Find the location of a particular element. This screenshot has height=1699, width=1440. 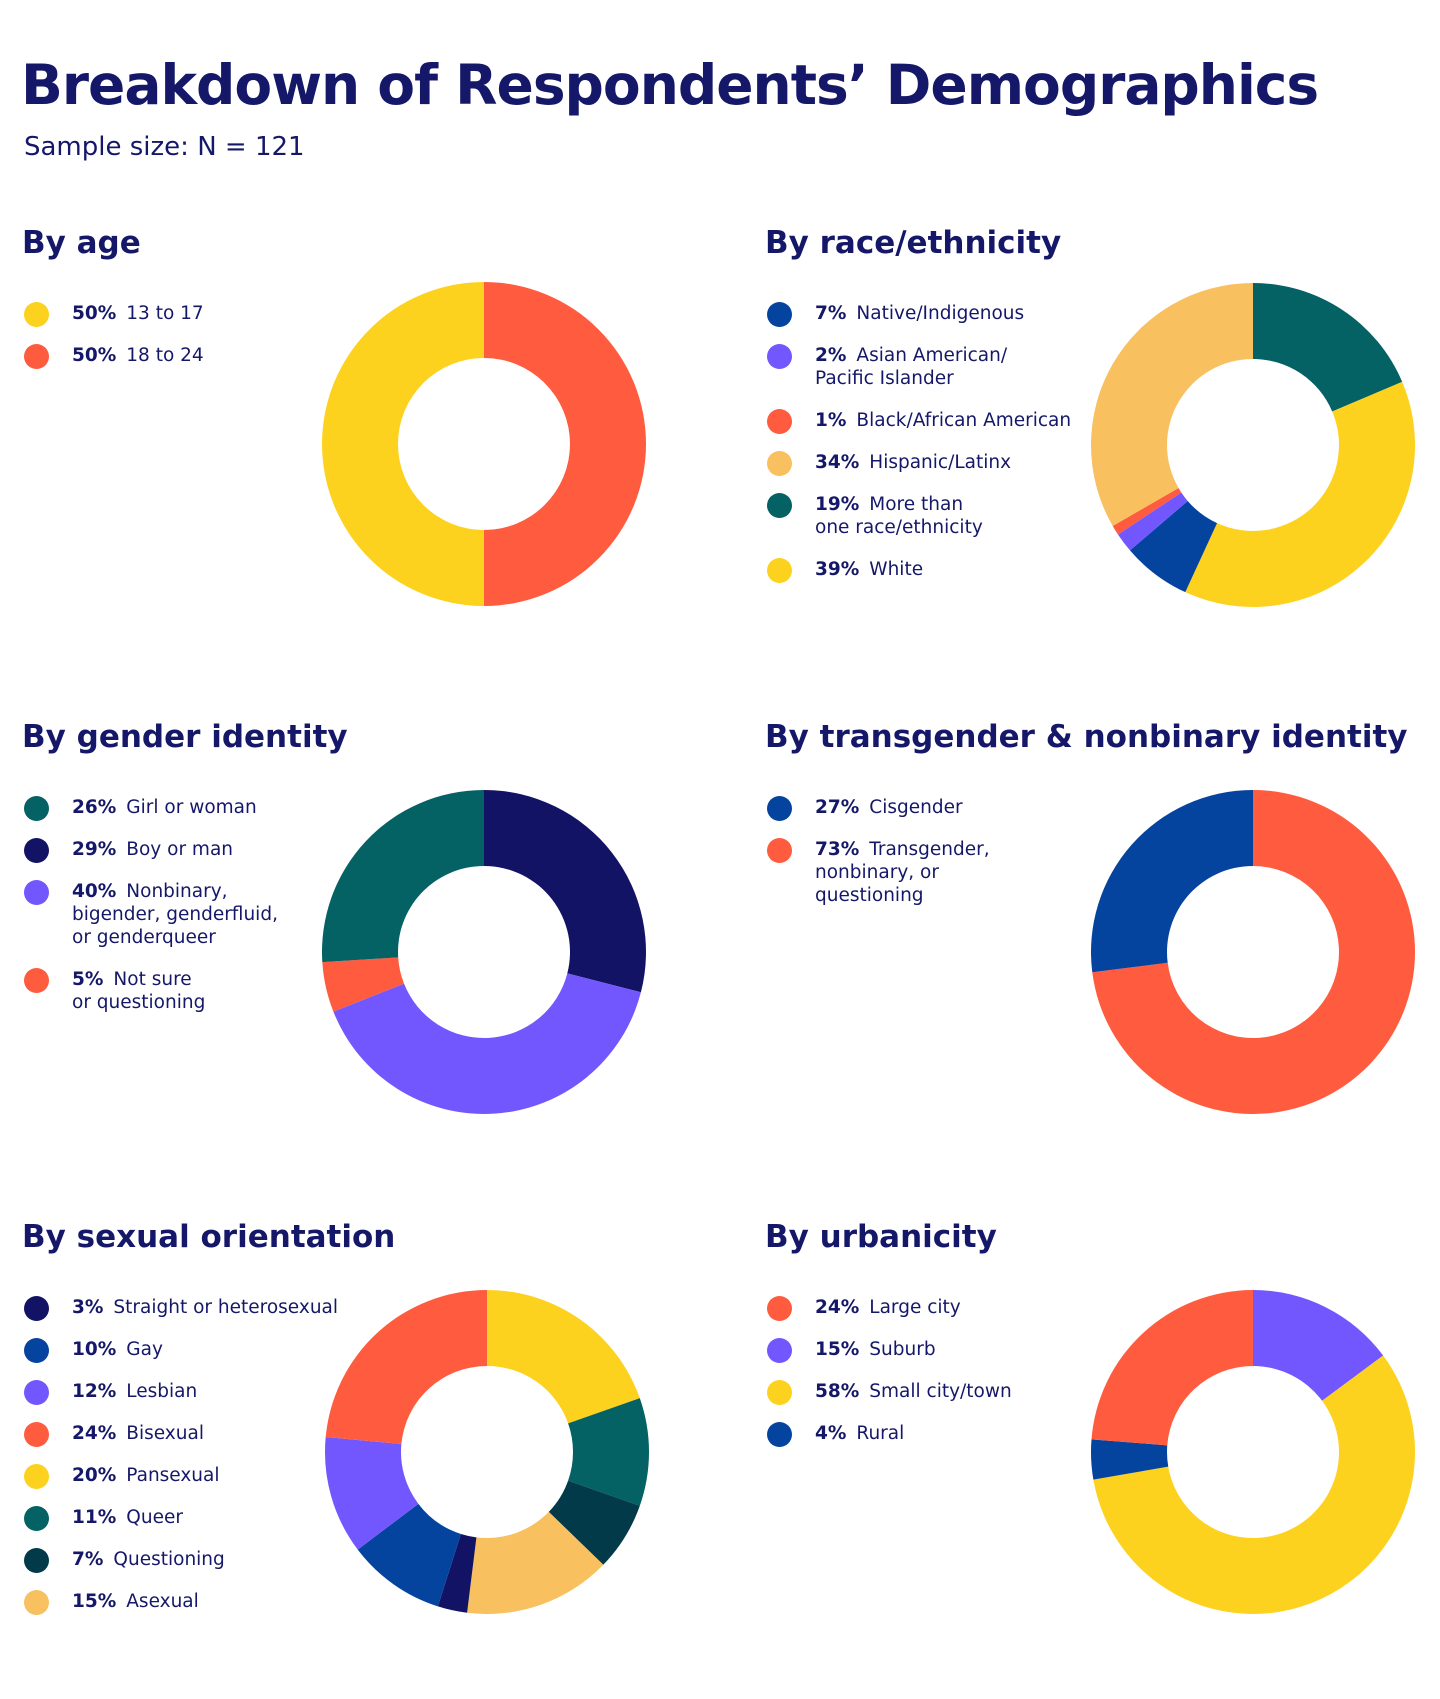

legend-item-not-sure-or-questioning: 5% Not sure or questioning is located at coordinates (196, 991).